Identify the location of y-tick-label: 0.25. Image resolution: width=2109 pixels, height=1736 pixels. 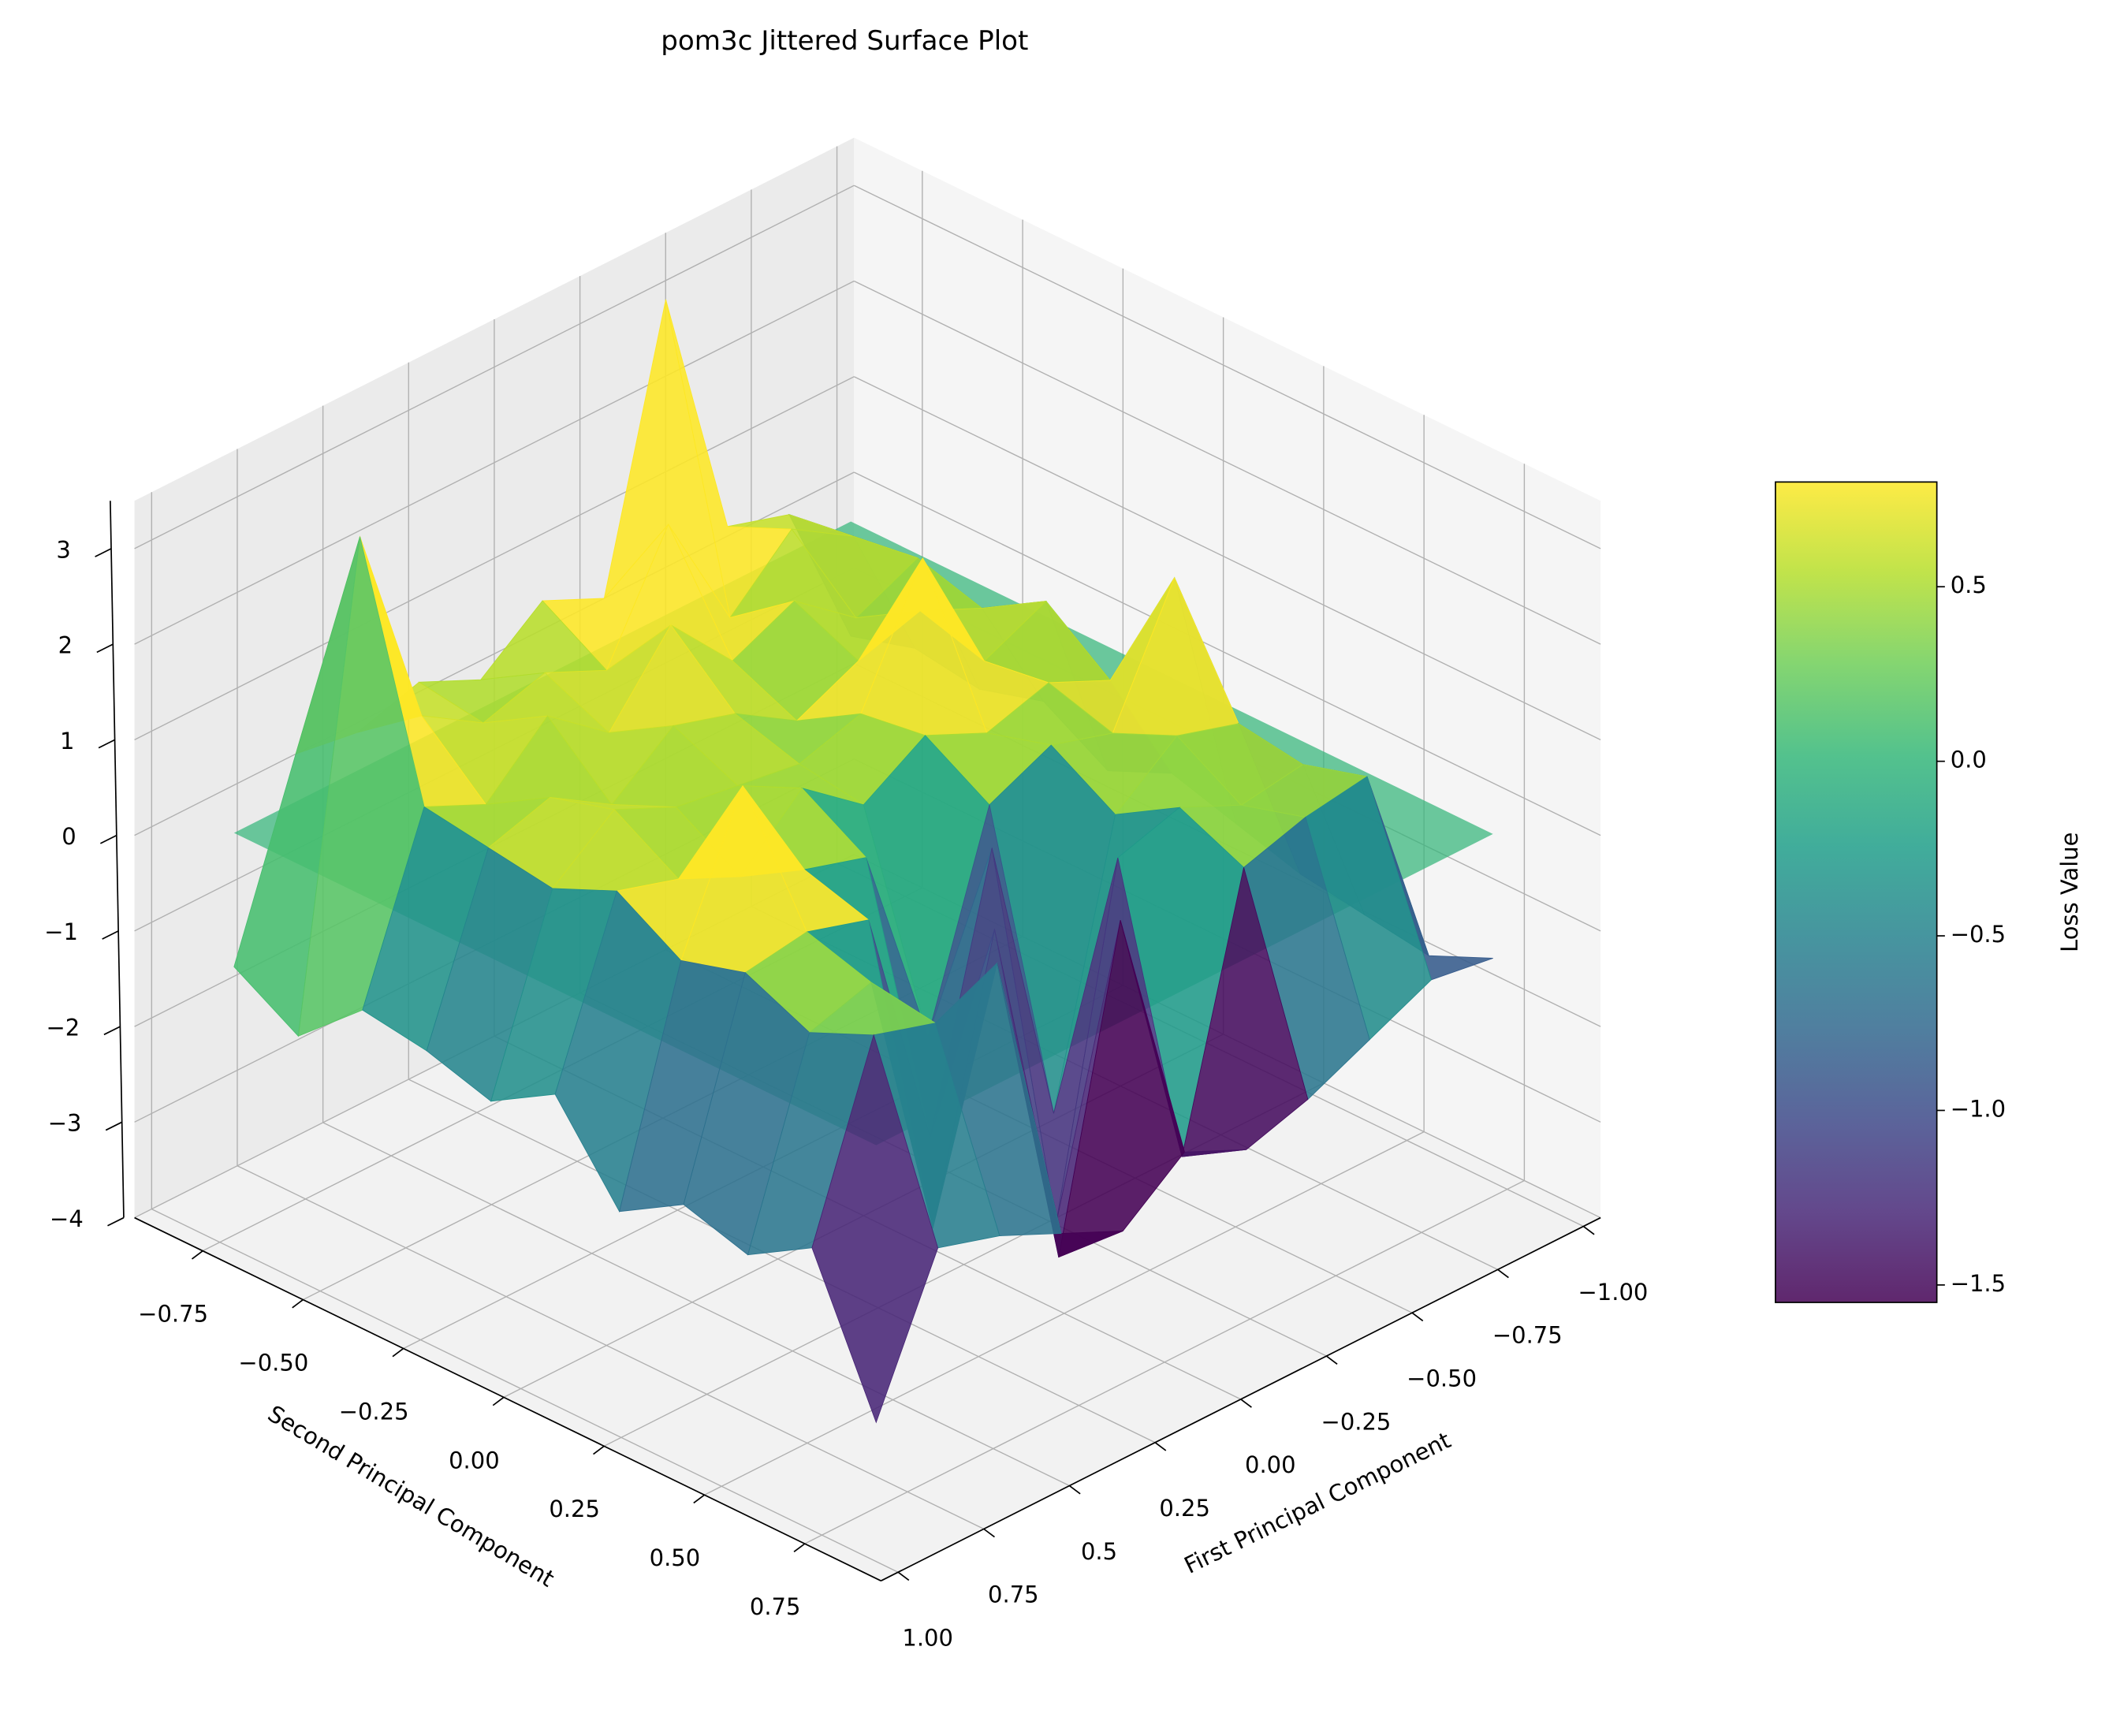
(574, 1509).